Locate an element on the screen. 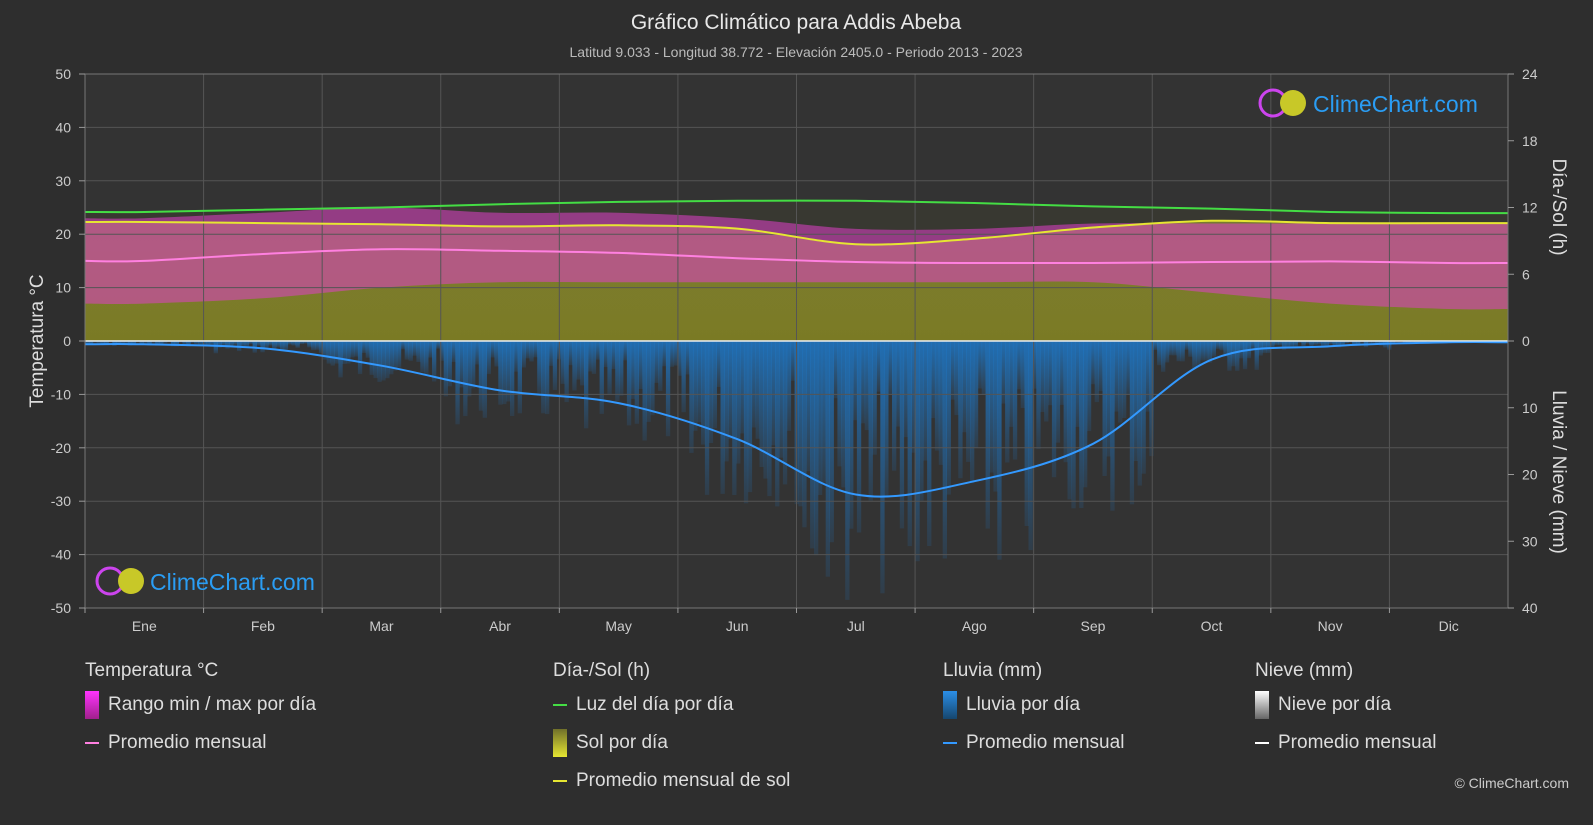  legend-item-sunshine-avg: Promedio mensual de sol is located at coordinates (671, 781).